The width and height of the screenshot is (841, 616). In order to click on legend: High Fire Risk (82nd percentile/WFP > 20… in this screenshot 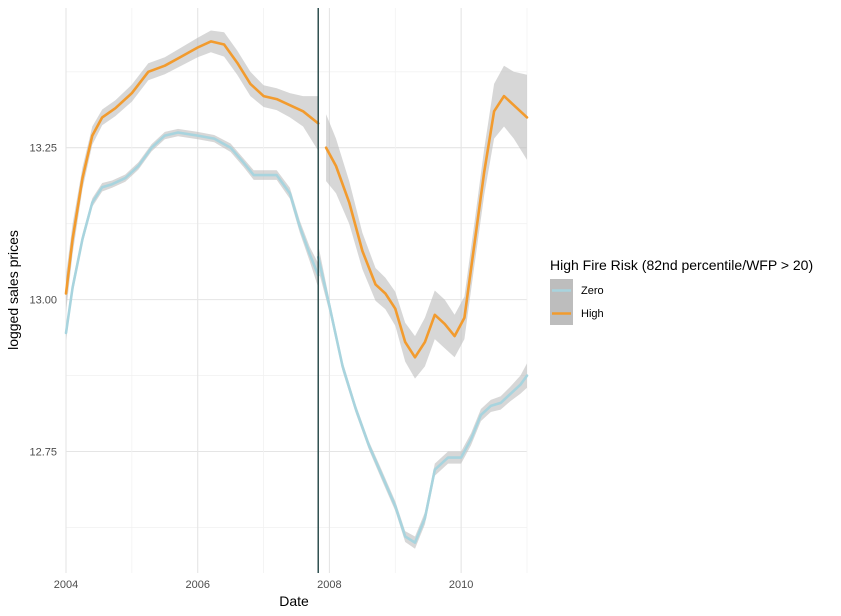, I will do `click(681, 291)`.